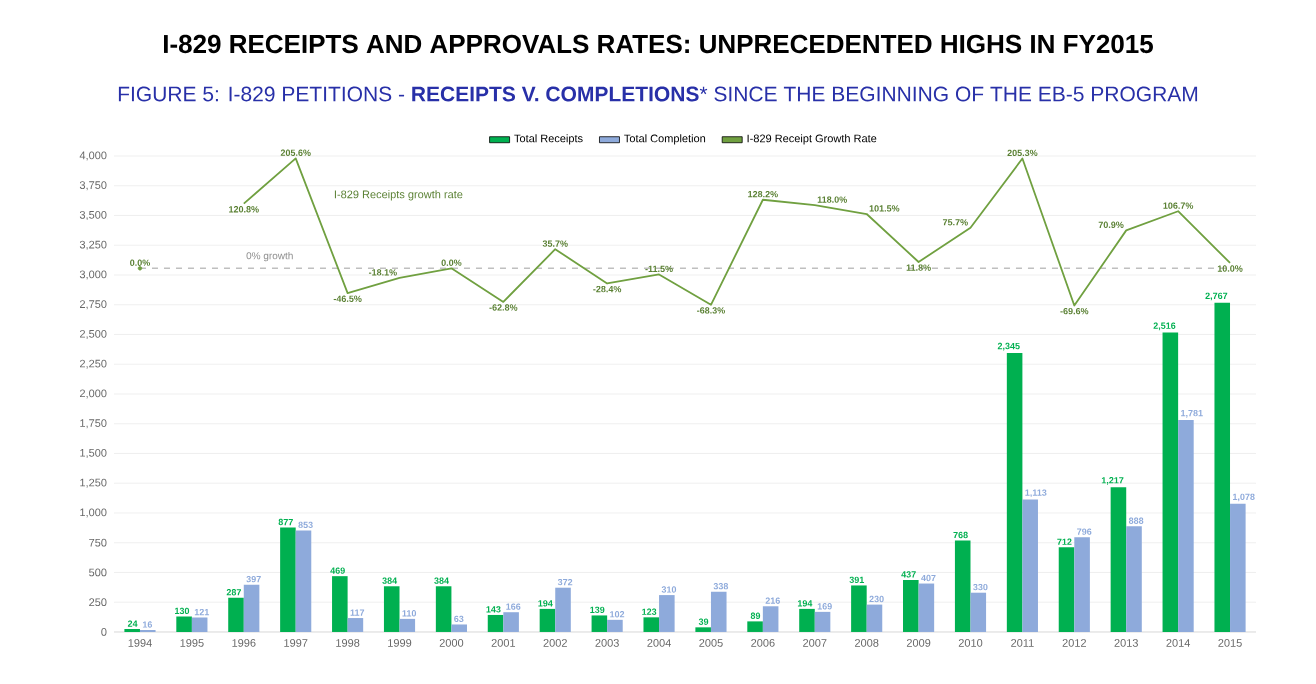 The height and width of the screenshot is (684, 1316). I want to click on chart-title: I-829 RECEIPTS AND APPROVALS RATES: UNPRECEDENTED HIGHS IN FY2015, so click(658, 44).